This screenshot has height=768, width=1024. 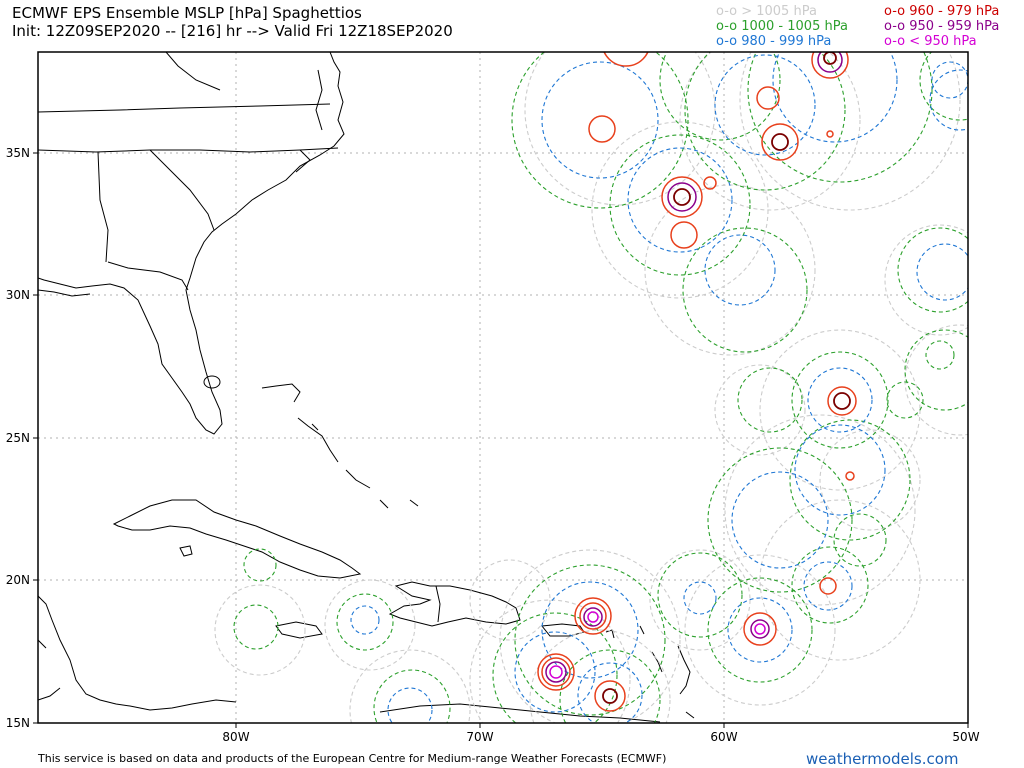 I want to click on lat-label-30n: 30N, so click(x=18, y=295).